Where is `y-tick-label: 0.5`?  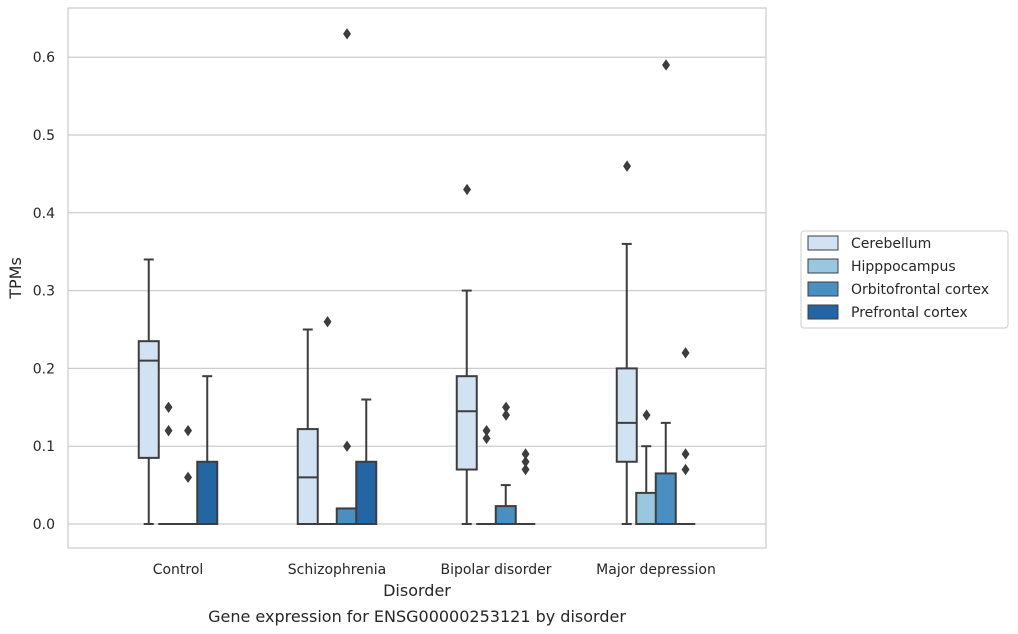 y-tick-label: 0.5 is located at coordinates (44, 136).